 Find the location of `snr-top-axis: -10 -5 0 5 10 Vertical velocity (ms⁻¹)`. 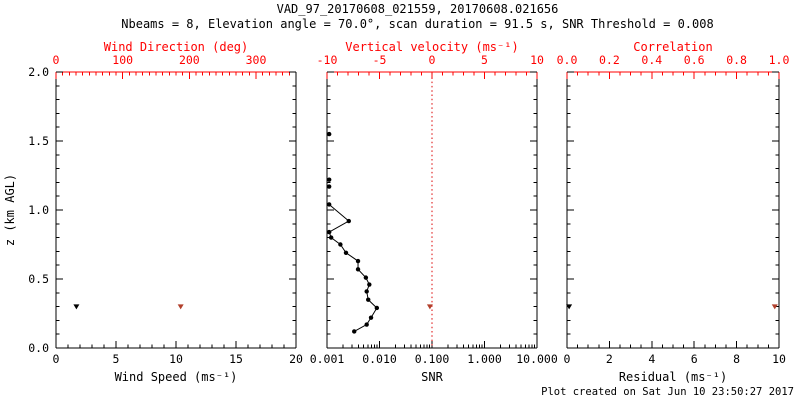

snr-top-axis: -10 -5 0 5 10 Vertical velocity (ms⁻¹) is located at coordinates (430, 59).